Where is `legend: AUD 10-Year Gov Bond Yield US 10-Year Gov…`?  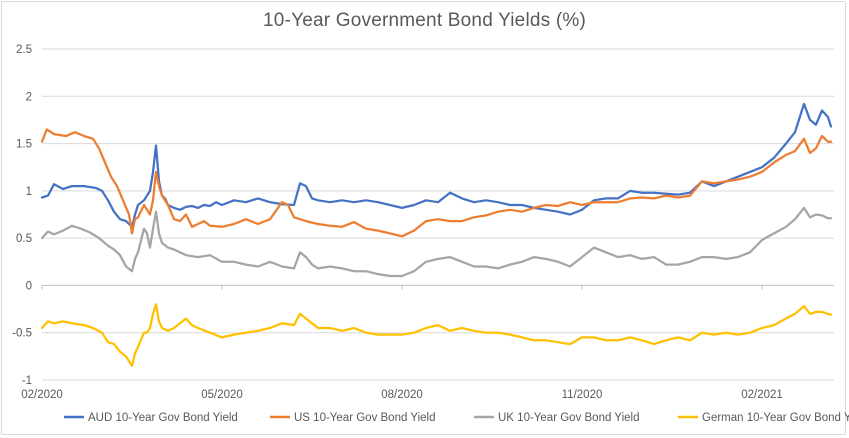 legend: AUD 10-Year Gov Bond Yield US 10-Year Gov… is located at coordinates (456, 418).